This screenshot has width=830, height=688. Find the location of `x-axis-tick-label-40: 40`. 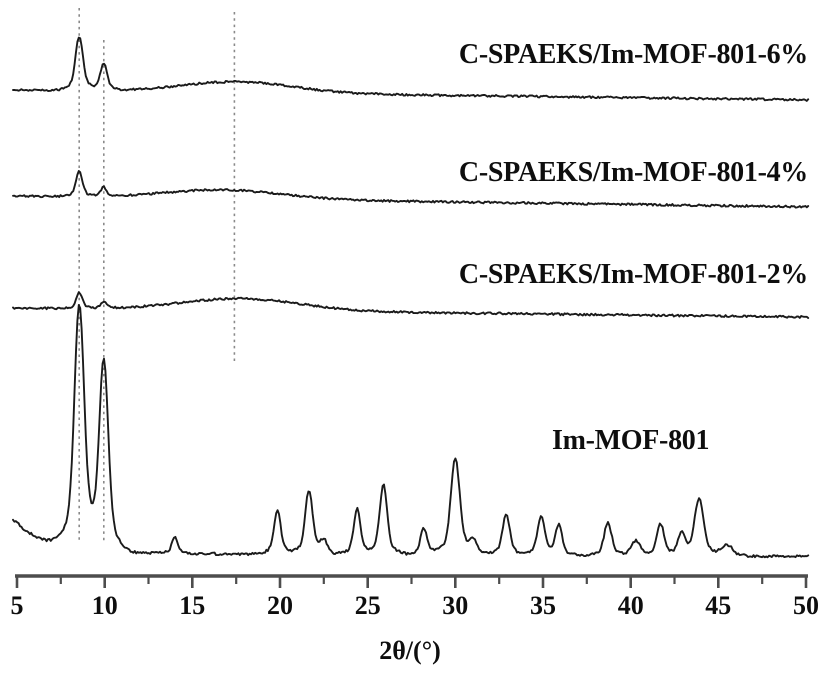

x-axis-tick-label-40: 40 is located at coordinates (631, 605).